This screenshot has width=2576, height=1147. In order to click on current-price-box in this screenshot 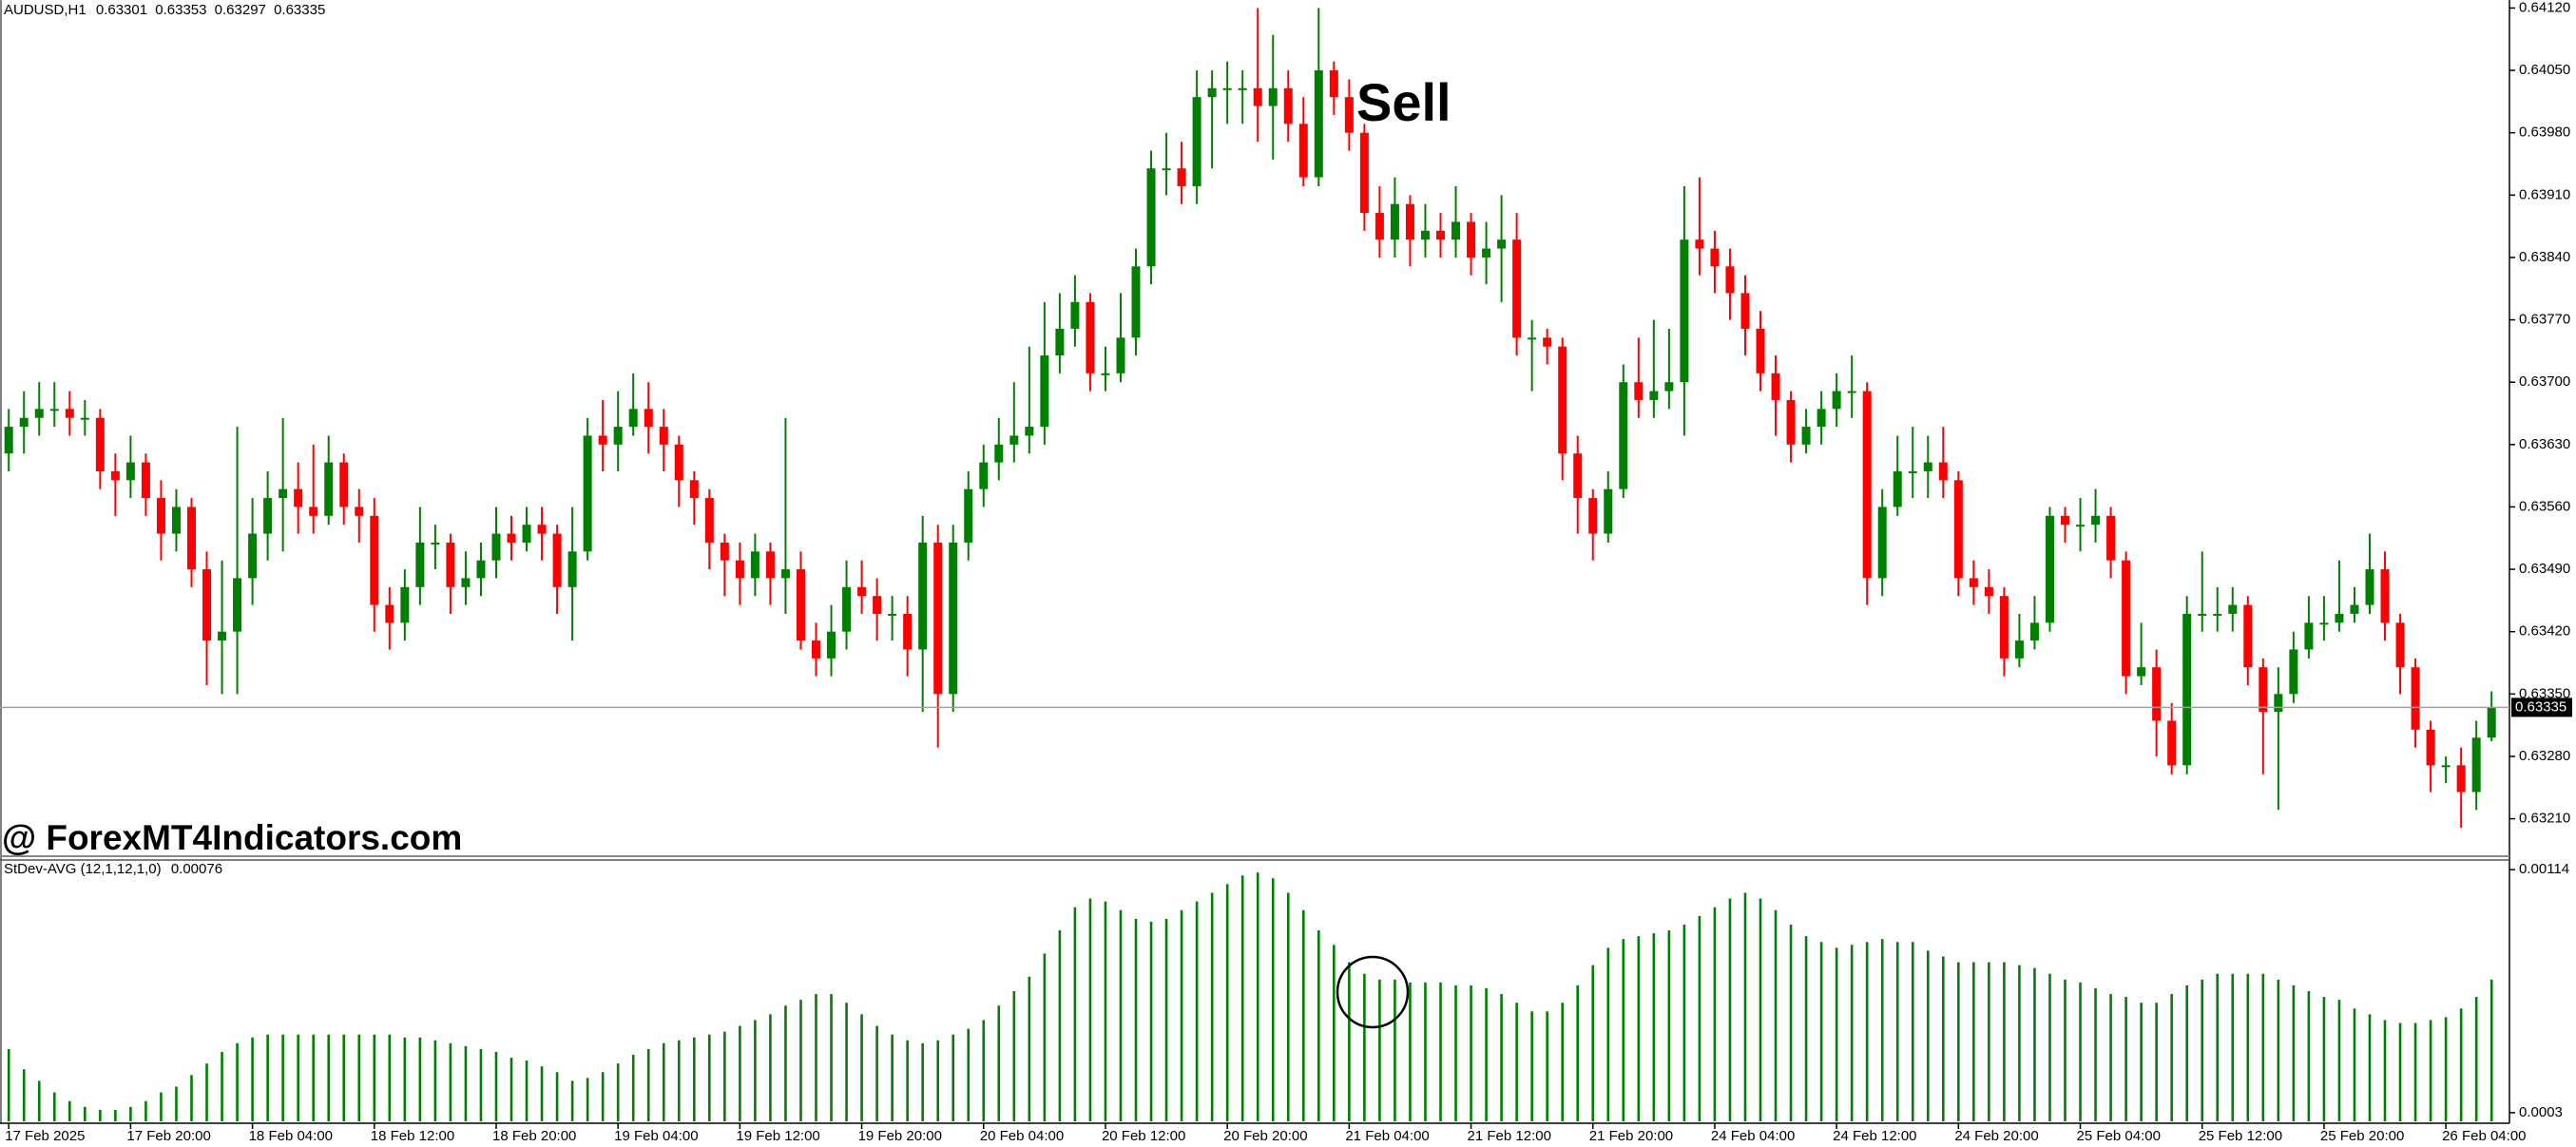, I will do `click(2541, 707)`.